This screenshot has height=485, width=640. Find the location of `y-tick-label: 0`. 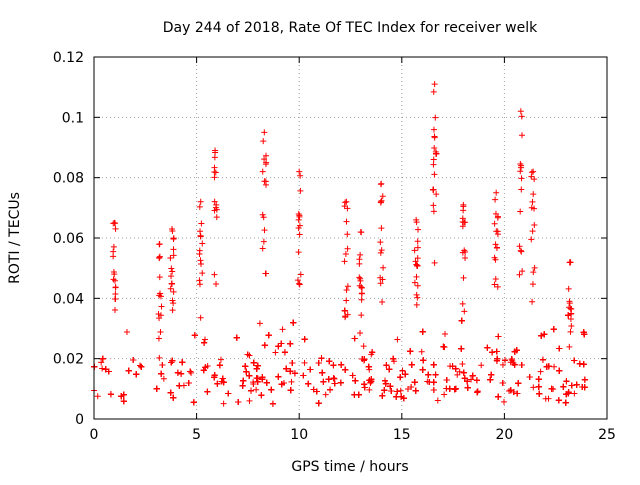

y-tick-label: 0 is located at coordinates (79, 420).